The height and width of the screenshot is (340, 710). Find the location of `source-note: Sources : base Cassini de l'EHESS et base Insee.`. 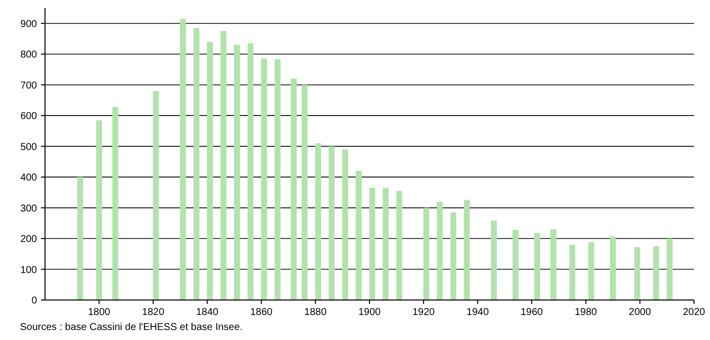

source-note: Sources : base Cassini de l'EHESS et base Insee. is located at coordinates (131, 327).